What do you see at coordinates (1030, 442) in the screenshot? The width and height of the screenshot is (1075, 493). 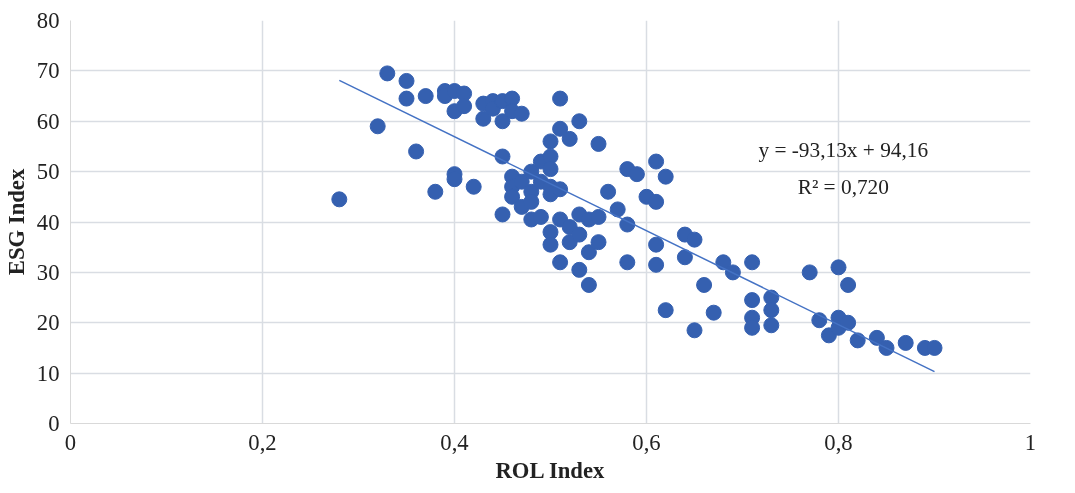 I see `x-tick-label: 1` at bounding box center [1030, 442].